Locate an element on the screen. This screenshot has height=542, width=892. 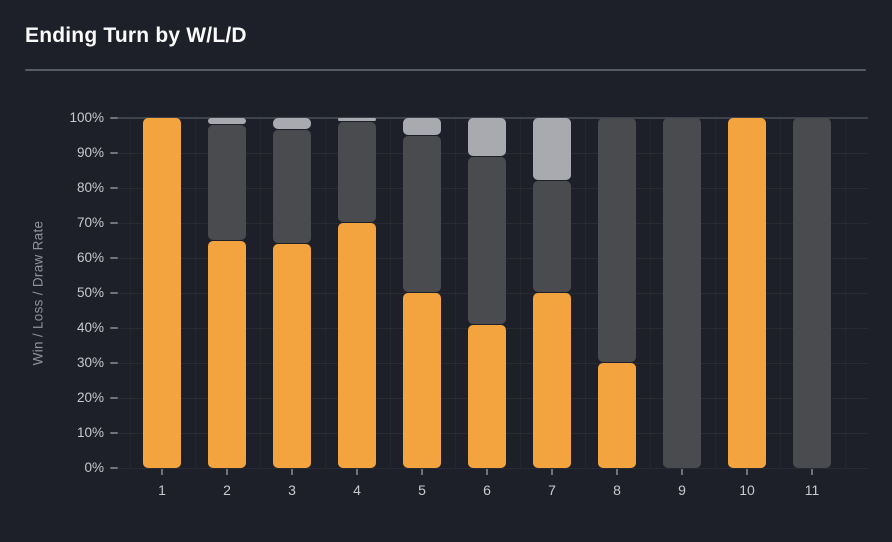
x-tick-label: 6 is located at coordinates (487, 490).